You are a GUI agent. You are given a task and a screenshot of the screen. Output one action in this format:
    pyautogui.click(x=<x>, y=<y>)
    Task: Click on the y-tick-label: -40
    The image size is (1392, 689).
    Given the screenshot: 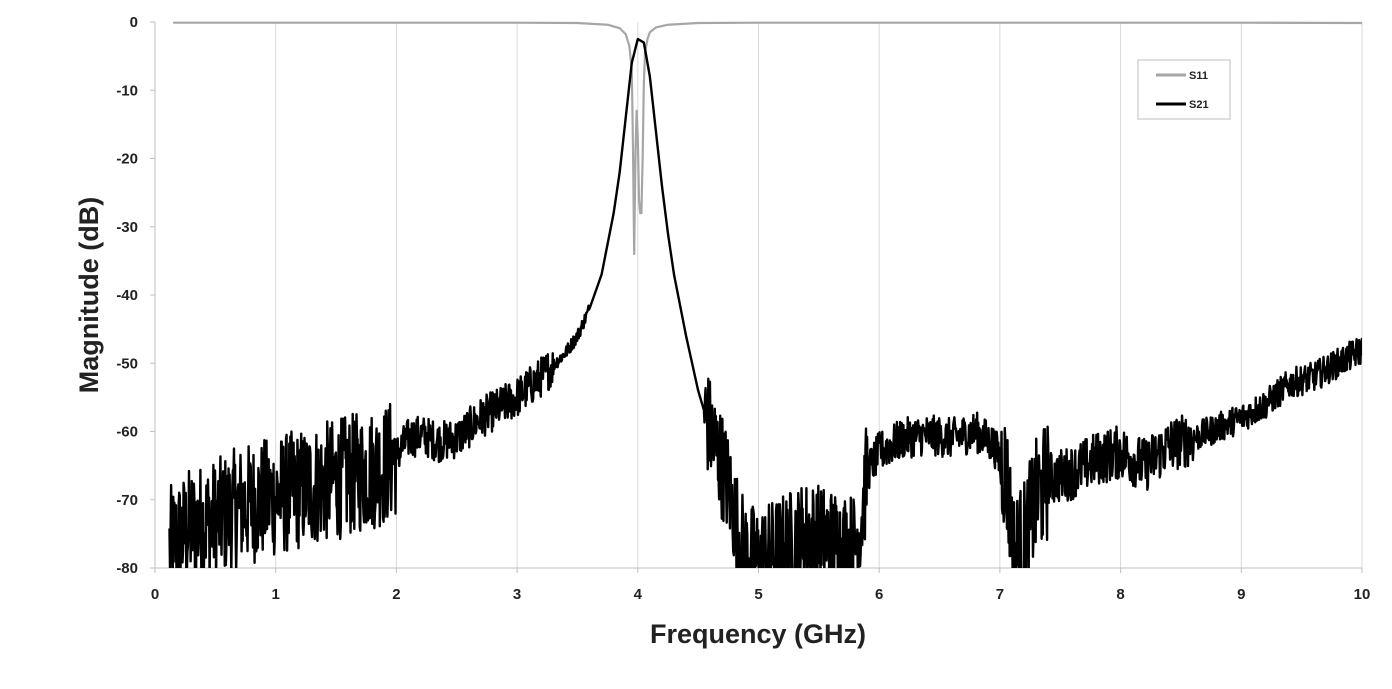 What is the action you would take?
    pyautogui.click(x=127, y=295)
    